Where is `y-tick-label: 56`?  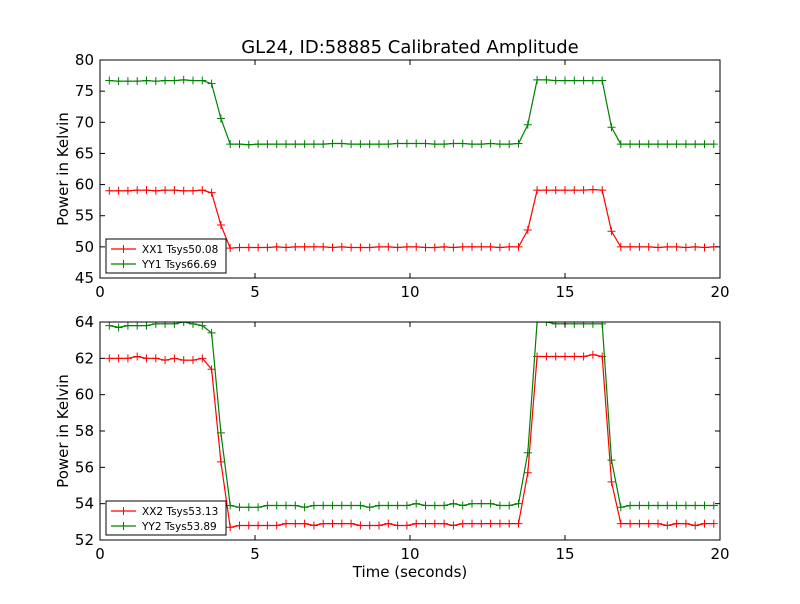
y-tick-label: 56 is located at coordinates (84, 467).